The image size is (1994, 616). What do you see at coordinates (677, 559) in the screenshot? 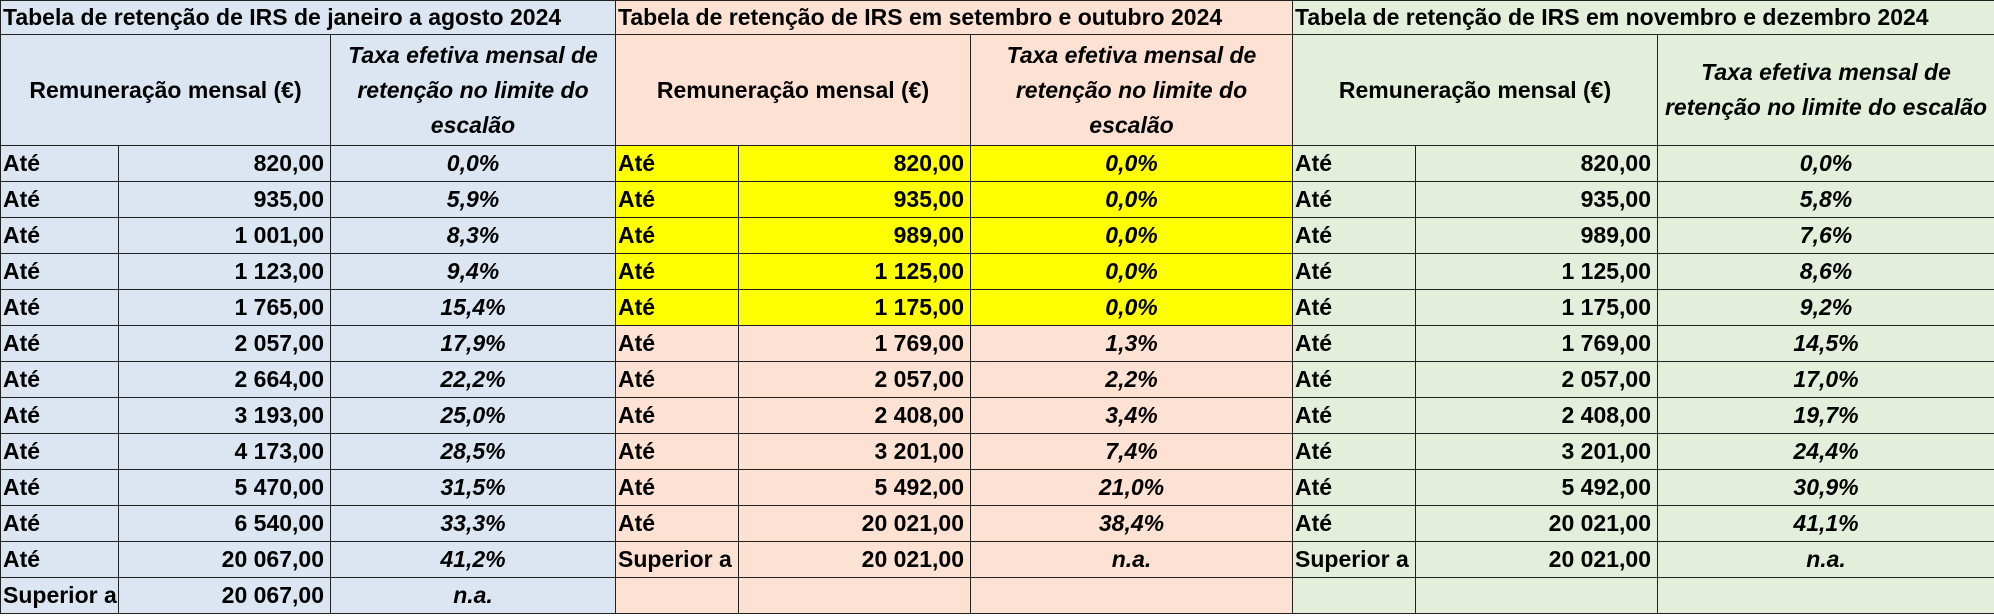
I see `row-label: Superior a` at bounding box center [677, 559].